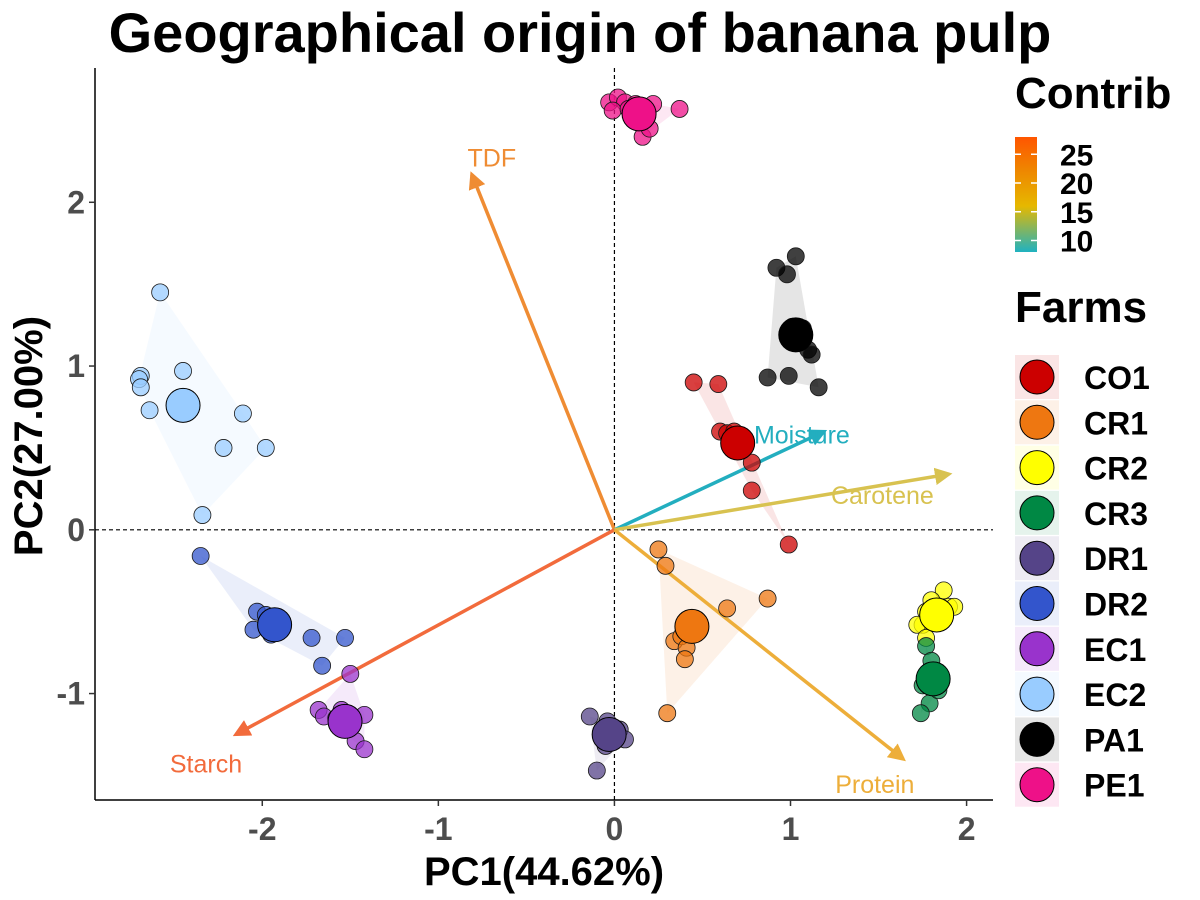 The width and height of the screenshot is (1200, 900). What do you see at coordinates (1076, 155) in the screenshot?
I see `colorbar-tick-label: 25` at bounding box center [1076, 155].